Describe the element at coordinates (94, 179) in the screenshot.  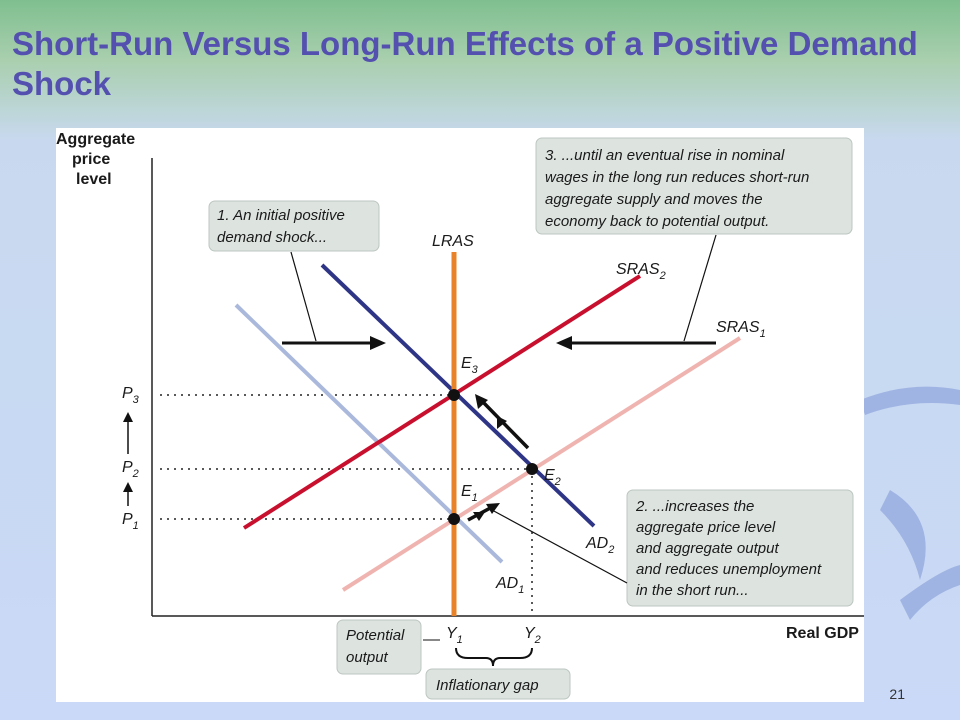
I see `y-axis-label-line3: level` at that location.